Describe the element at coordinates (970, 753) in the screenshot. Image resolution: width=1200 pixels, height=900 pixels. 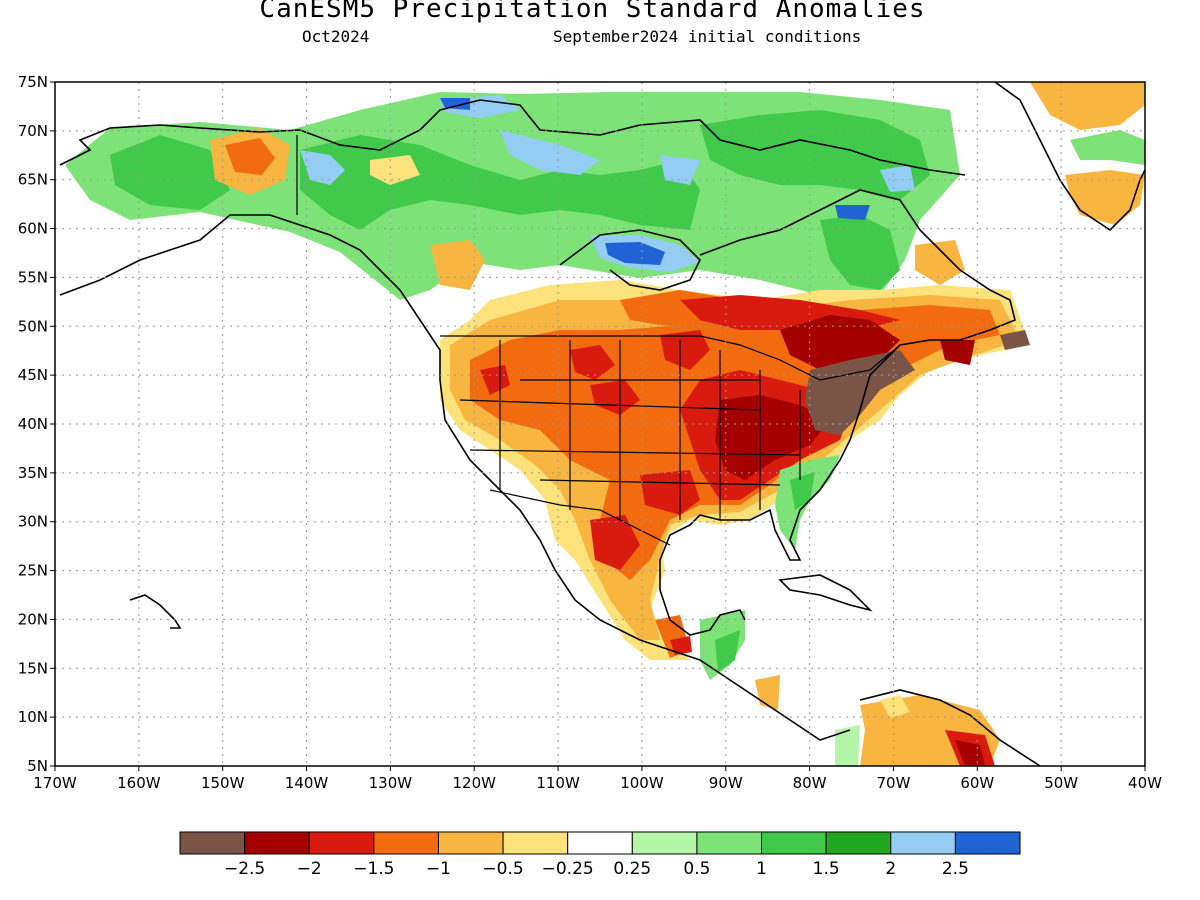
I see `dry-region-guyana-core` at that location.